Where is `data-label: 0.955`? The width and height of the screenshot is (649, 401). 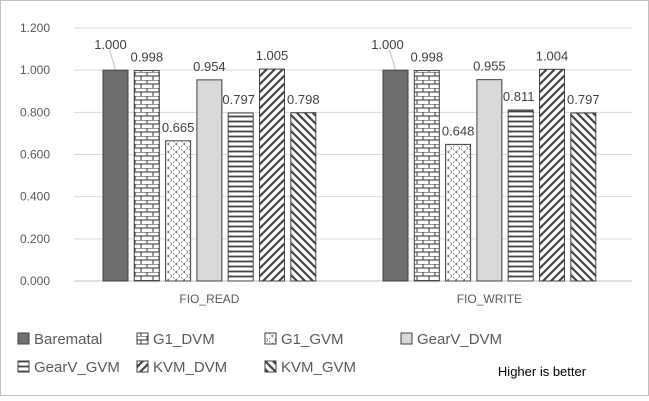 data-label: 0.955 is located at coordinates (489, 66).